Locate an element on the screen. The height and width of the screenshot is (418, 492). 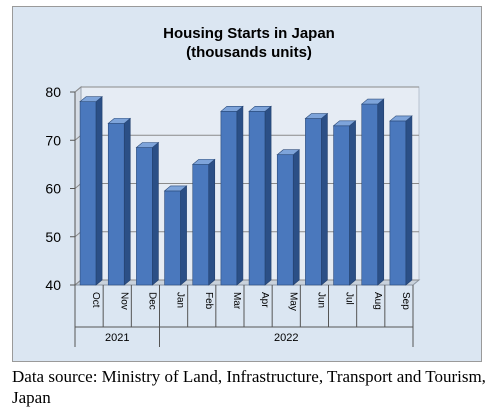
y-tick-label: 80 is located at coordinates (53, 92).